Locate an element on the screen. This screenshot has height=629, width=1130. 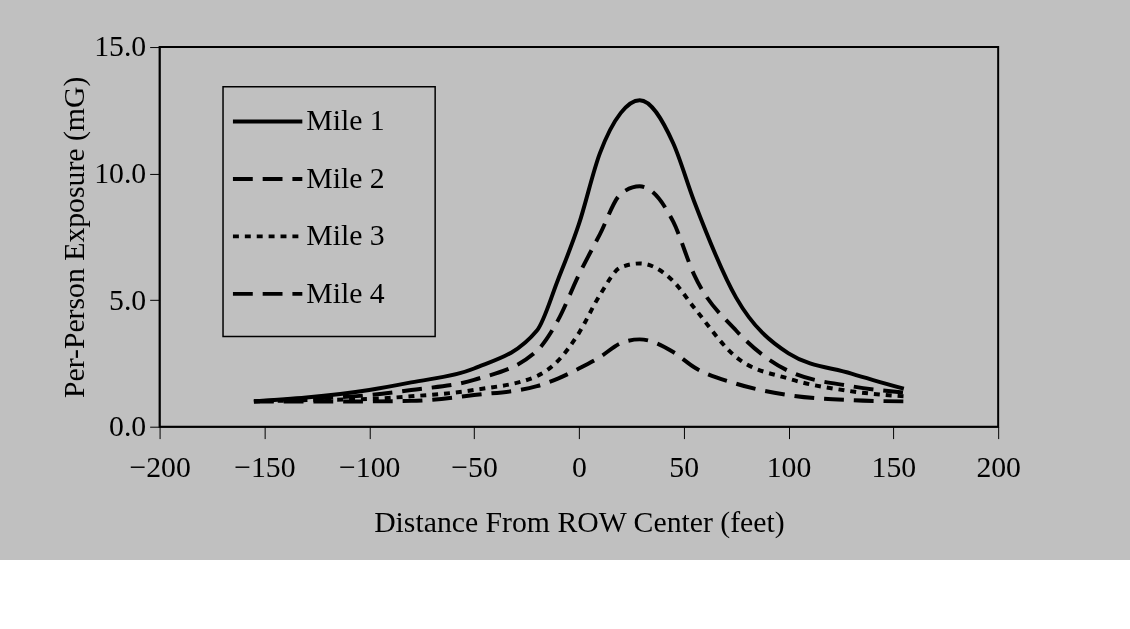
x-tick-label: −50 is located at coordinates (474, 466).